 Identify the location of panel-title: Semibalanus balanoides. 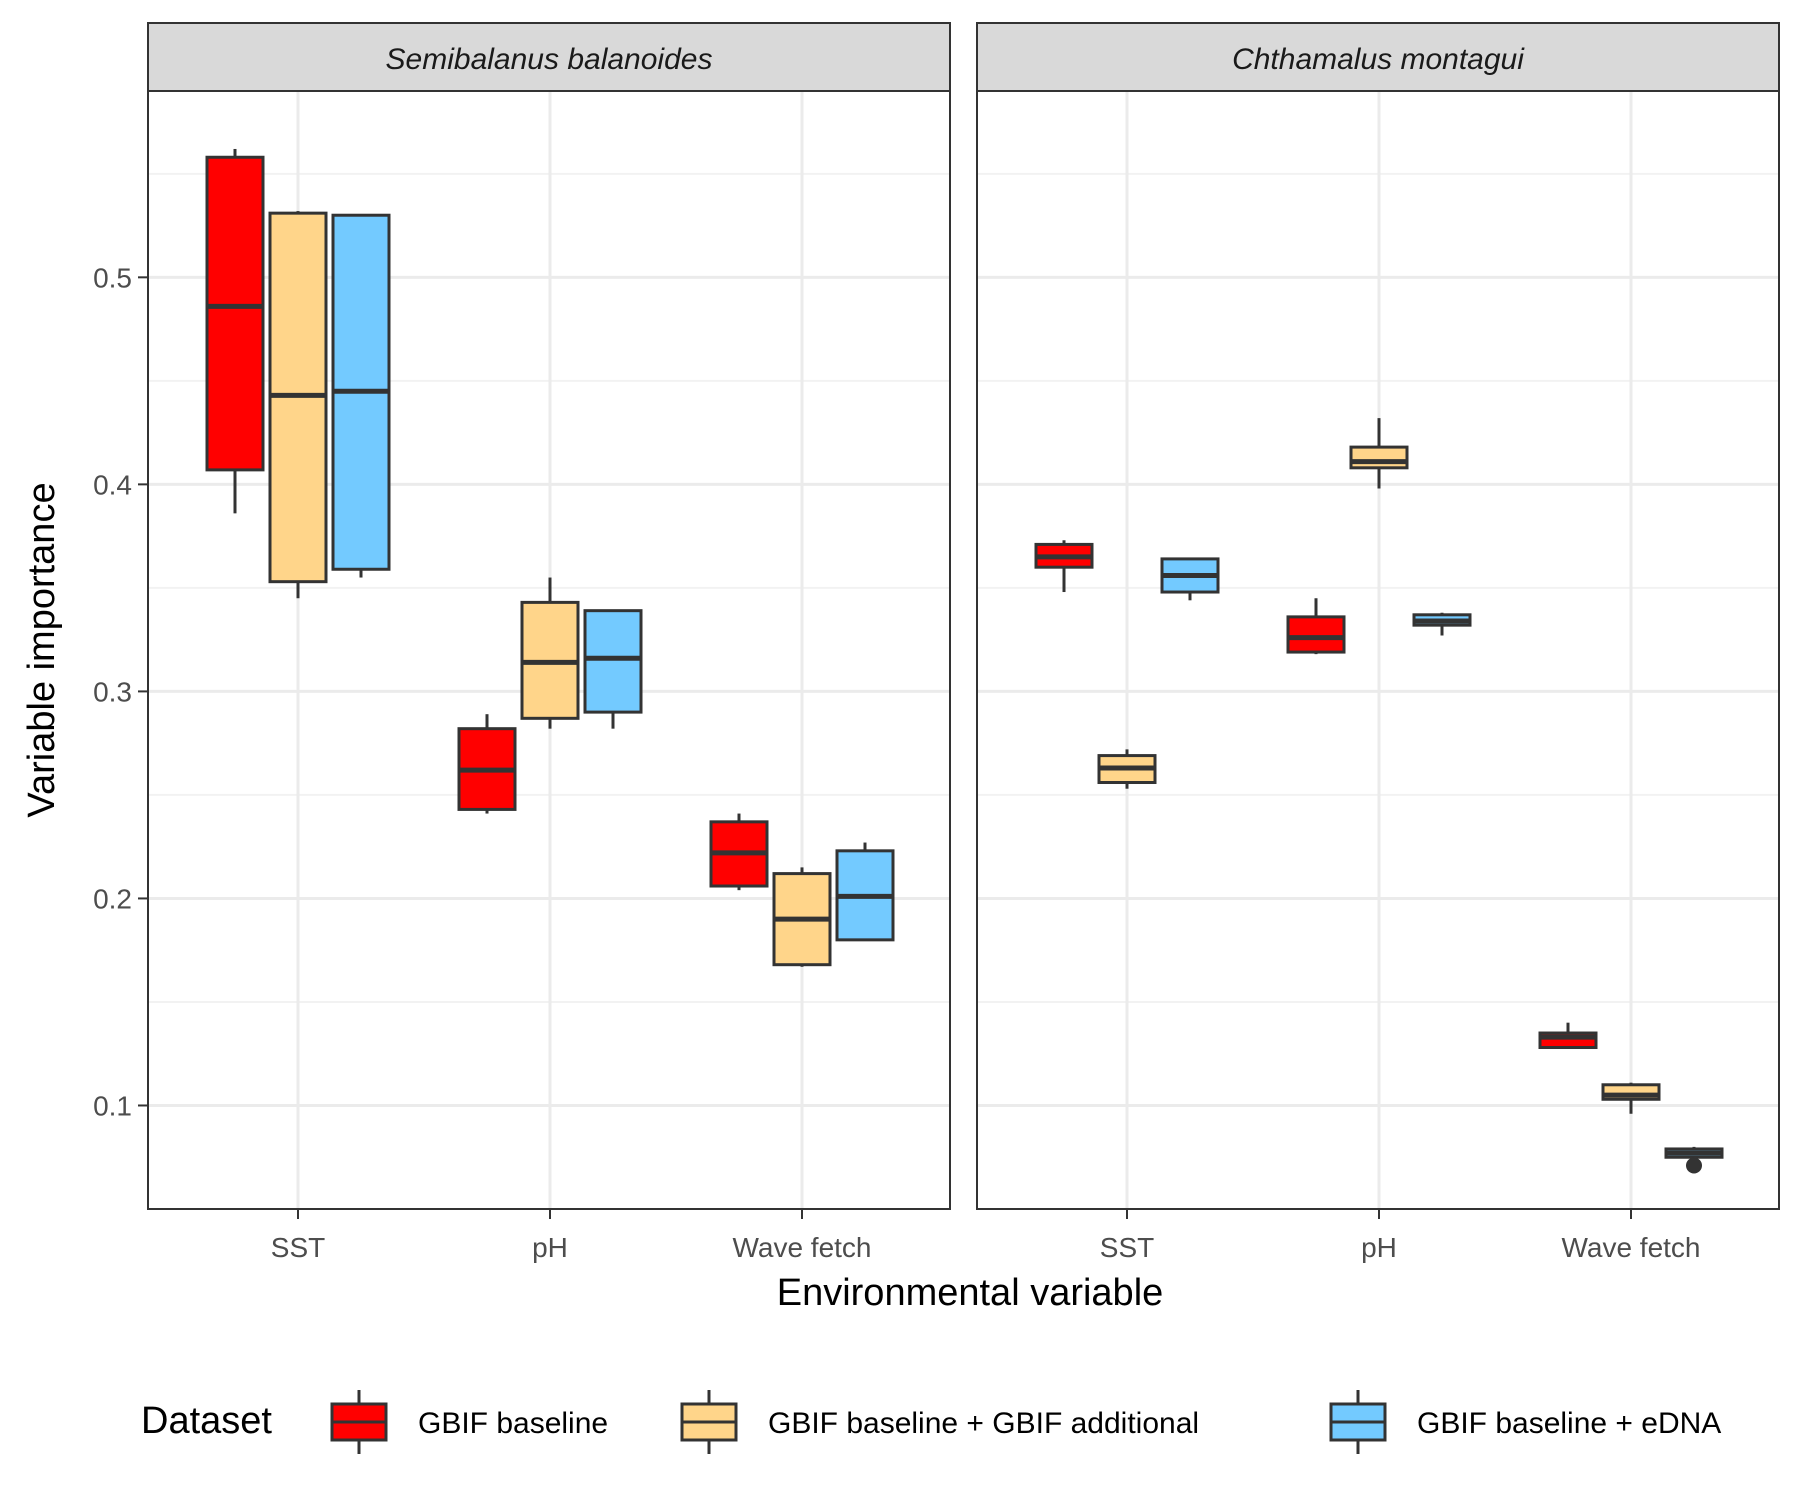
(549, 59).